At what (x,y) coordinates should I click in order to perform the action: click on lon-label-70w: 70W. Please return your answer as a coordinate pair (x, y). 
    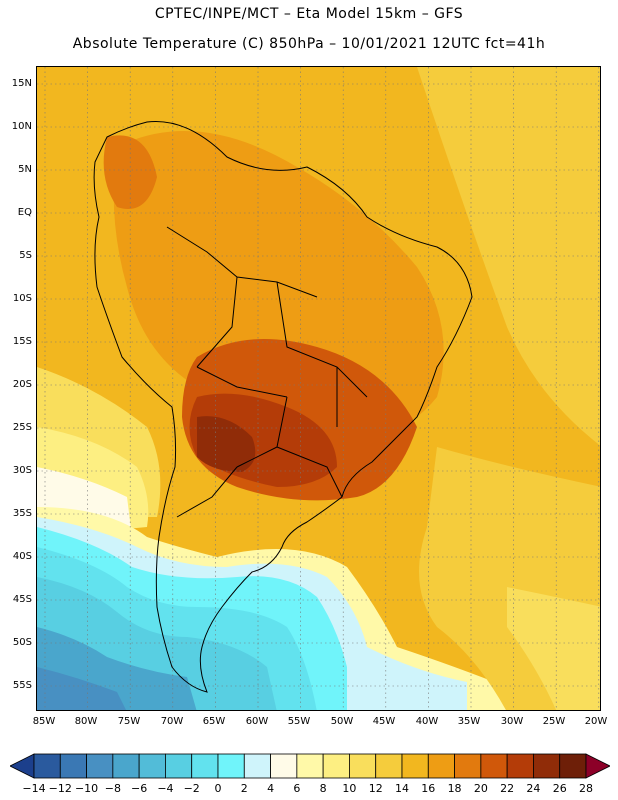
    Looking at the image, I should click on (172, 721).